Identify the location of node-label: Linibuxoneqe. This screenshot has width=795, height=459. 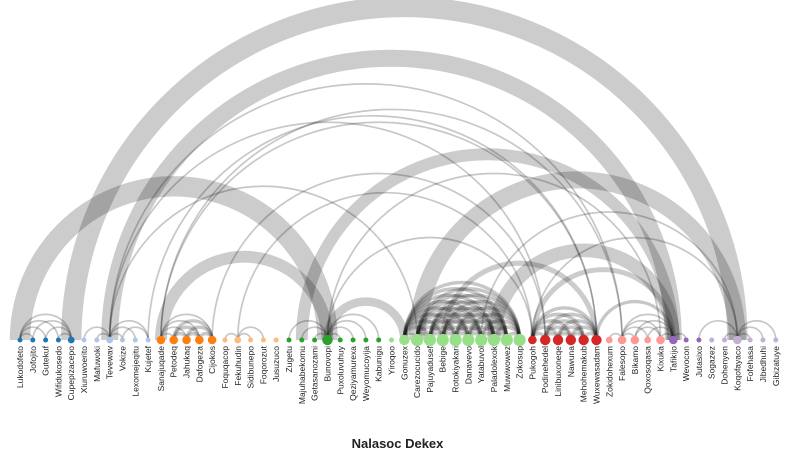
(558, 371).